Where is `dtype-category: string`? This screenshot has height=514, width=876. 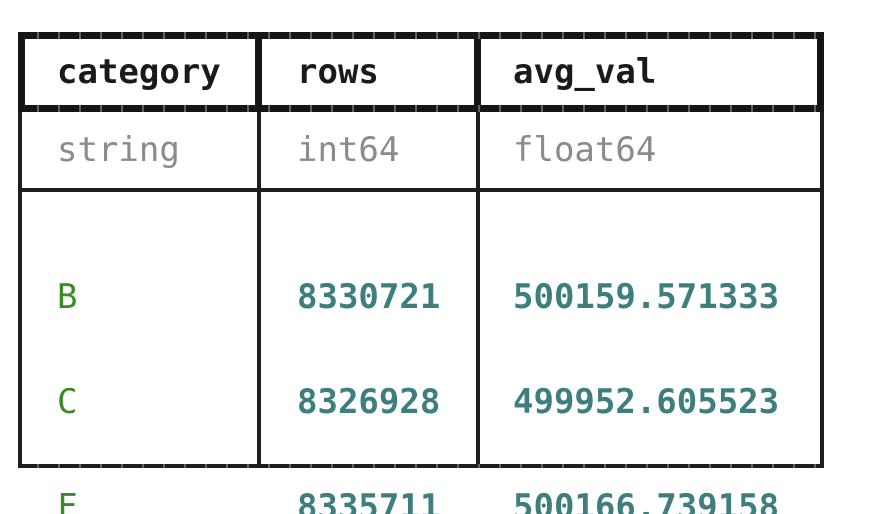
dtype-category: string is located at coordinates (118, 150).